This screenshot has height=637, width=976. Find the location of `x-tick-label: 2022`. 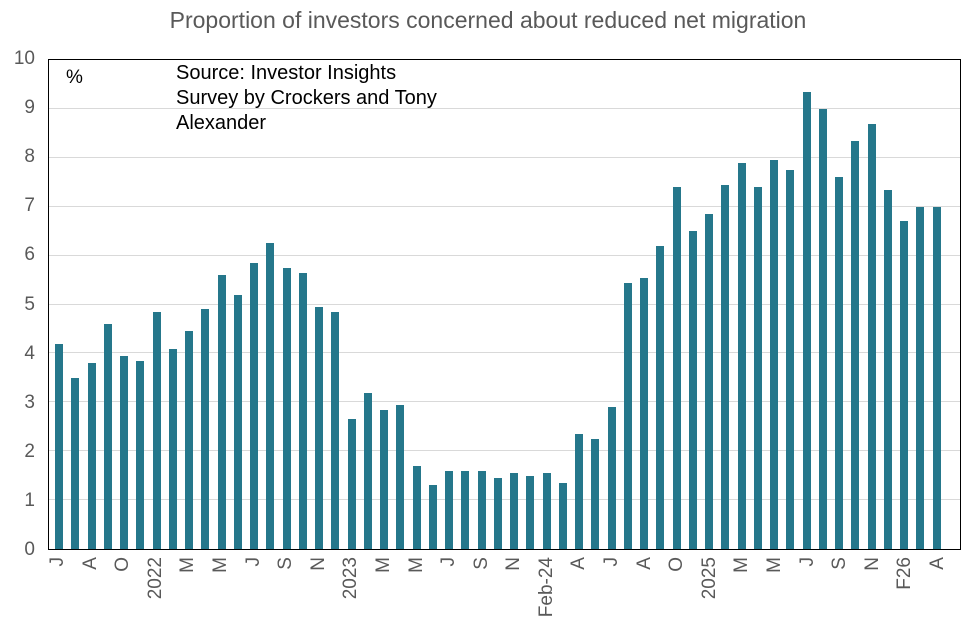

x-tick-label: 2022 is located at coordinates (155, 578).